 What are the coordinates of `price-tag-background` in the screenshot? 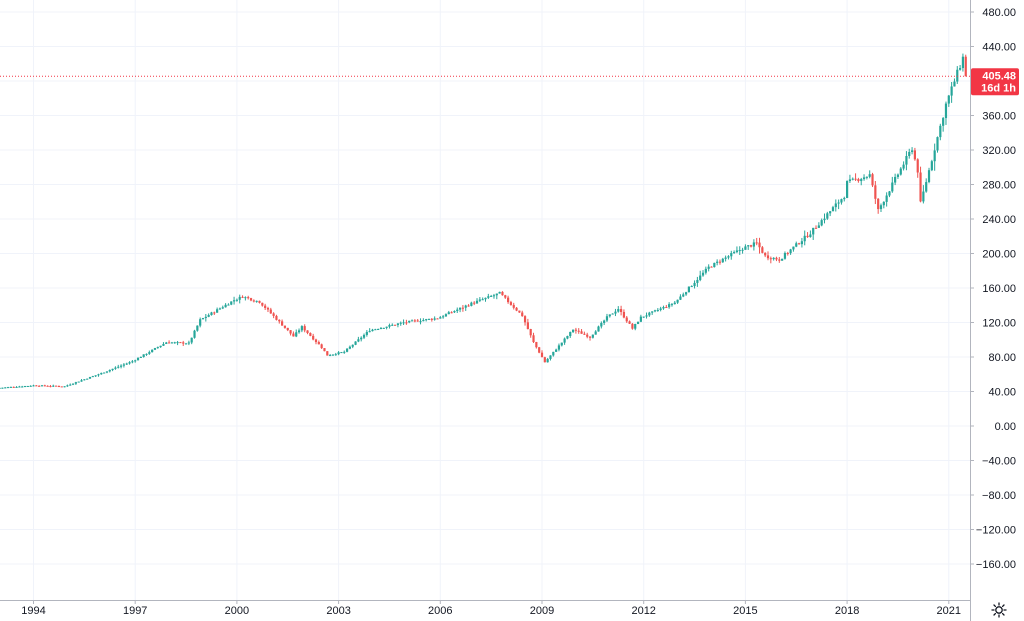 It's located at (995, 82).